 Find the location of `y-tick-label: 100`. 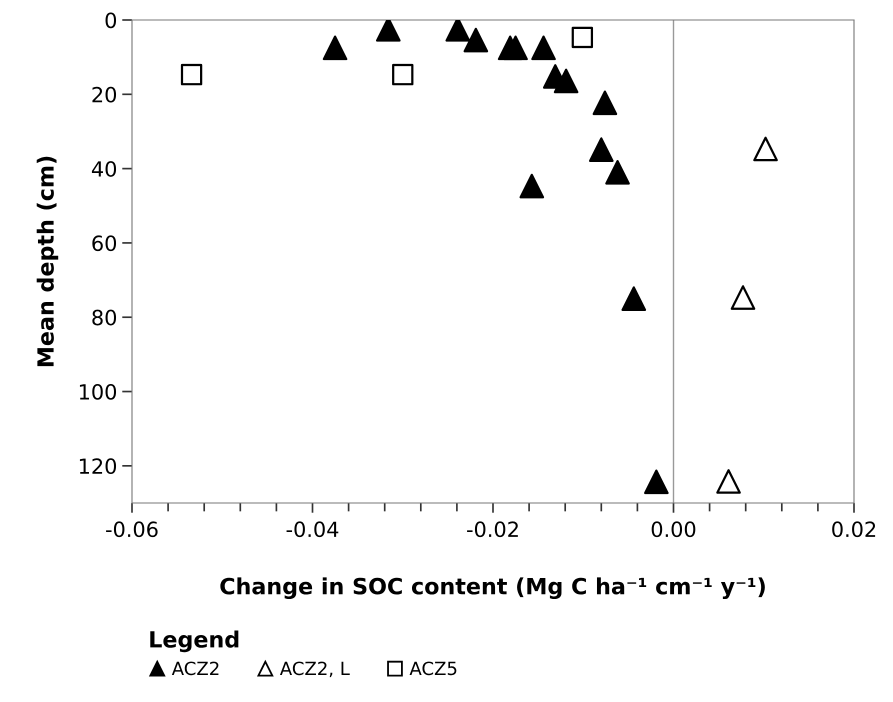

y-tick-label: 100 is located at coordinates (98, 392).